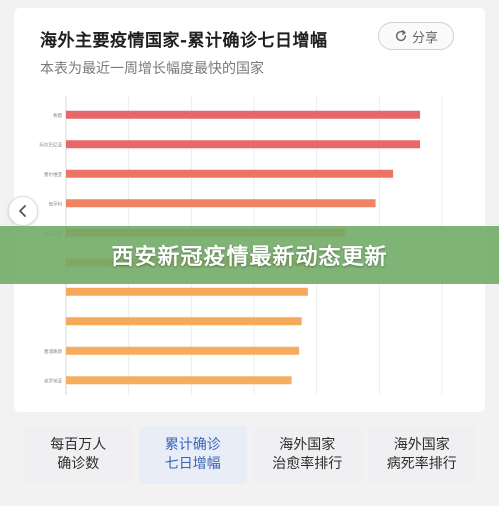 The image size is (499, 506). I want to click on tab-label-line1: 累计确诊, so click(192, 445).